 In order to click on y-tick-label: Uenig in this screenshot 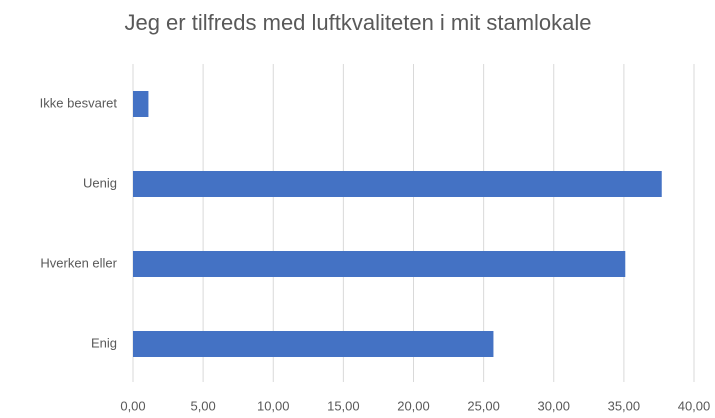, I will do `click(100, 182)`.